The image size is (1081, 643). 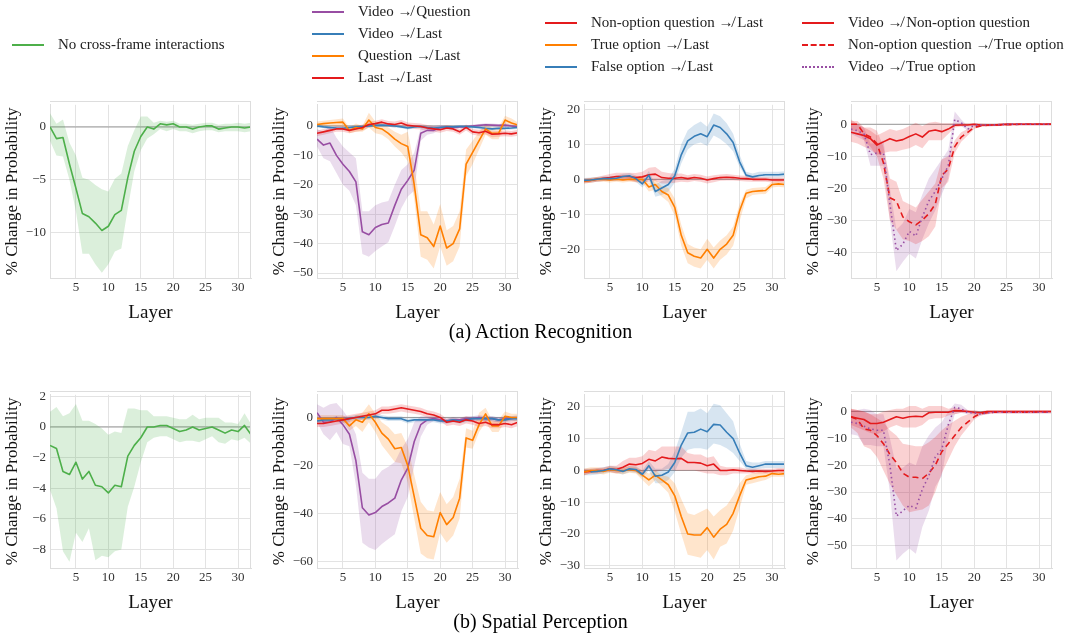 What do you see at coordinates (395, 77) in the screenshot?
I see `legend-label: Last ↛ Last` at bounding box center [395, 77].